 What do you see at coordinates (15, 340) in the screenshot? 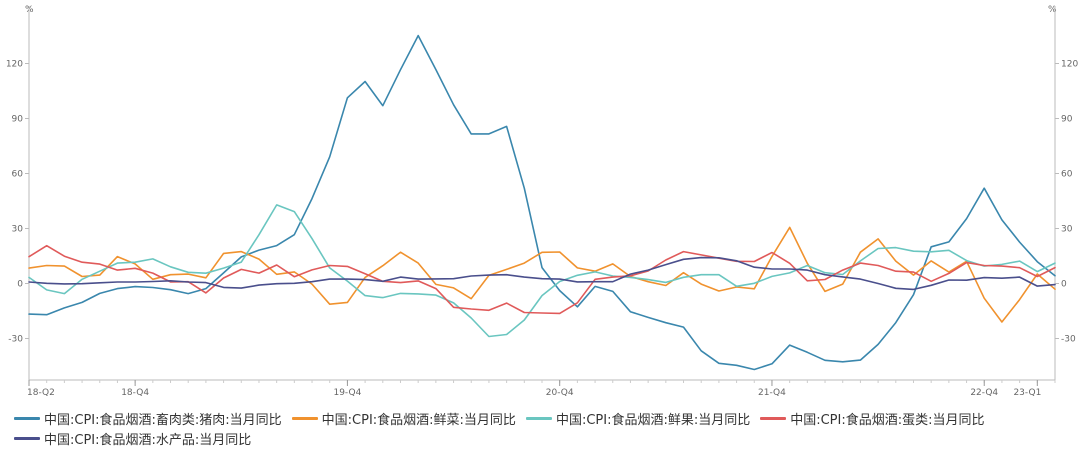
I see `y-tick-label-left: -30` at bounding box center [15, 340].